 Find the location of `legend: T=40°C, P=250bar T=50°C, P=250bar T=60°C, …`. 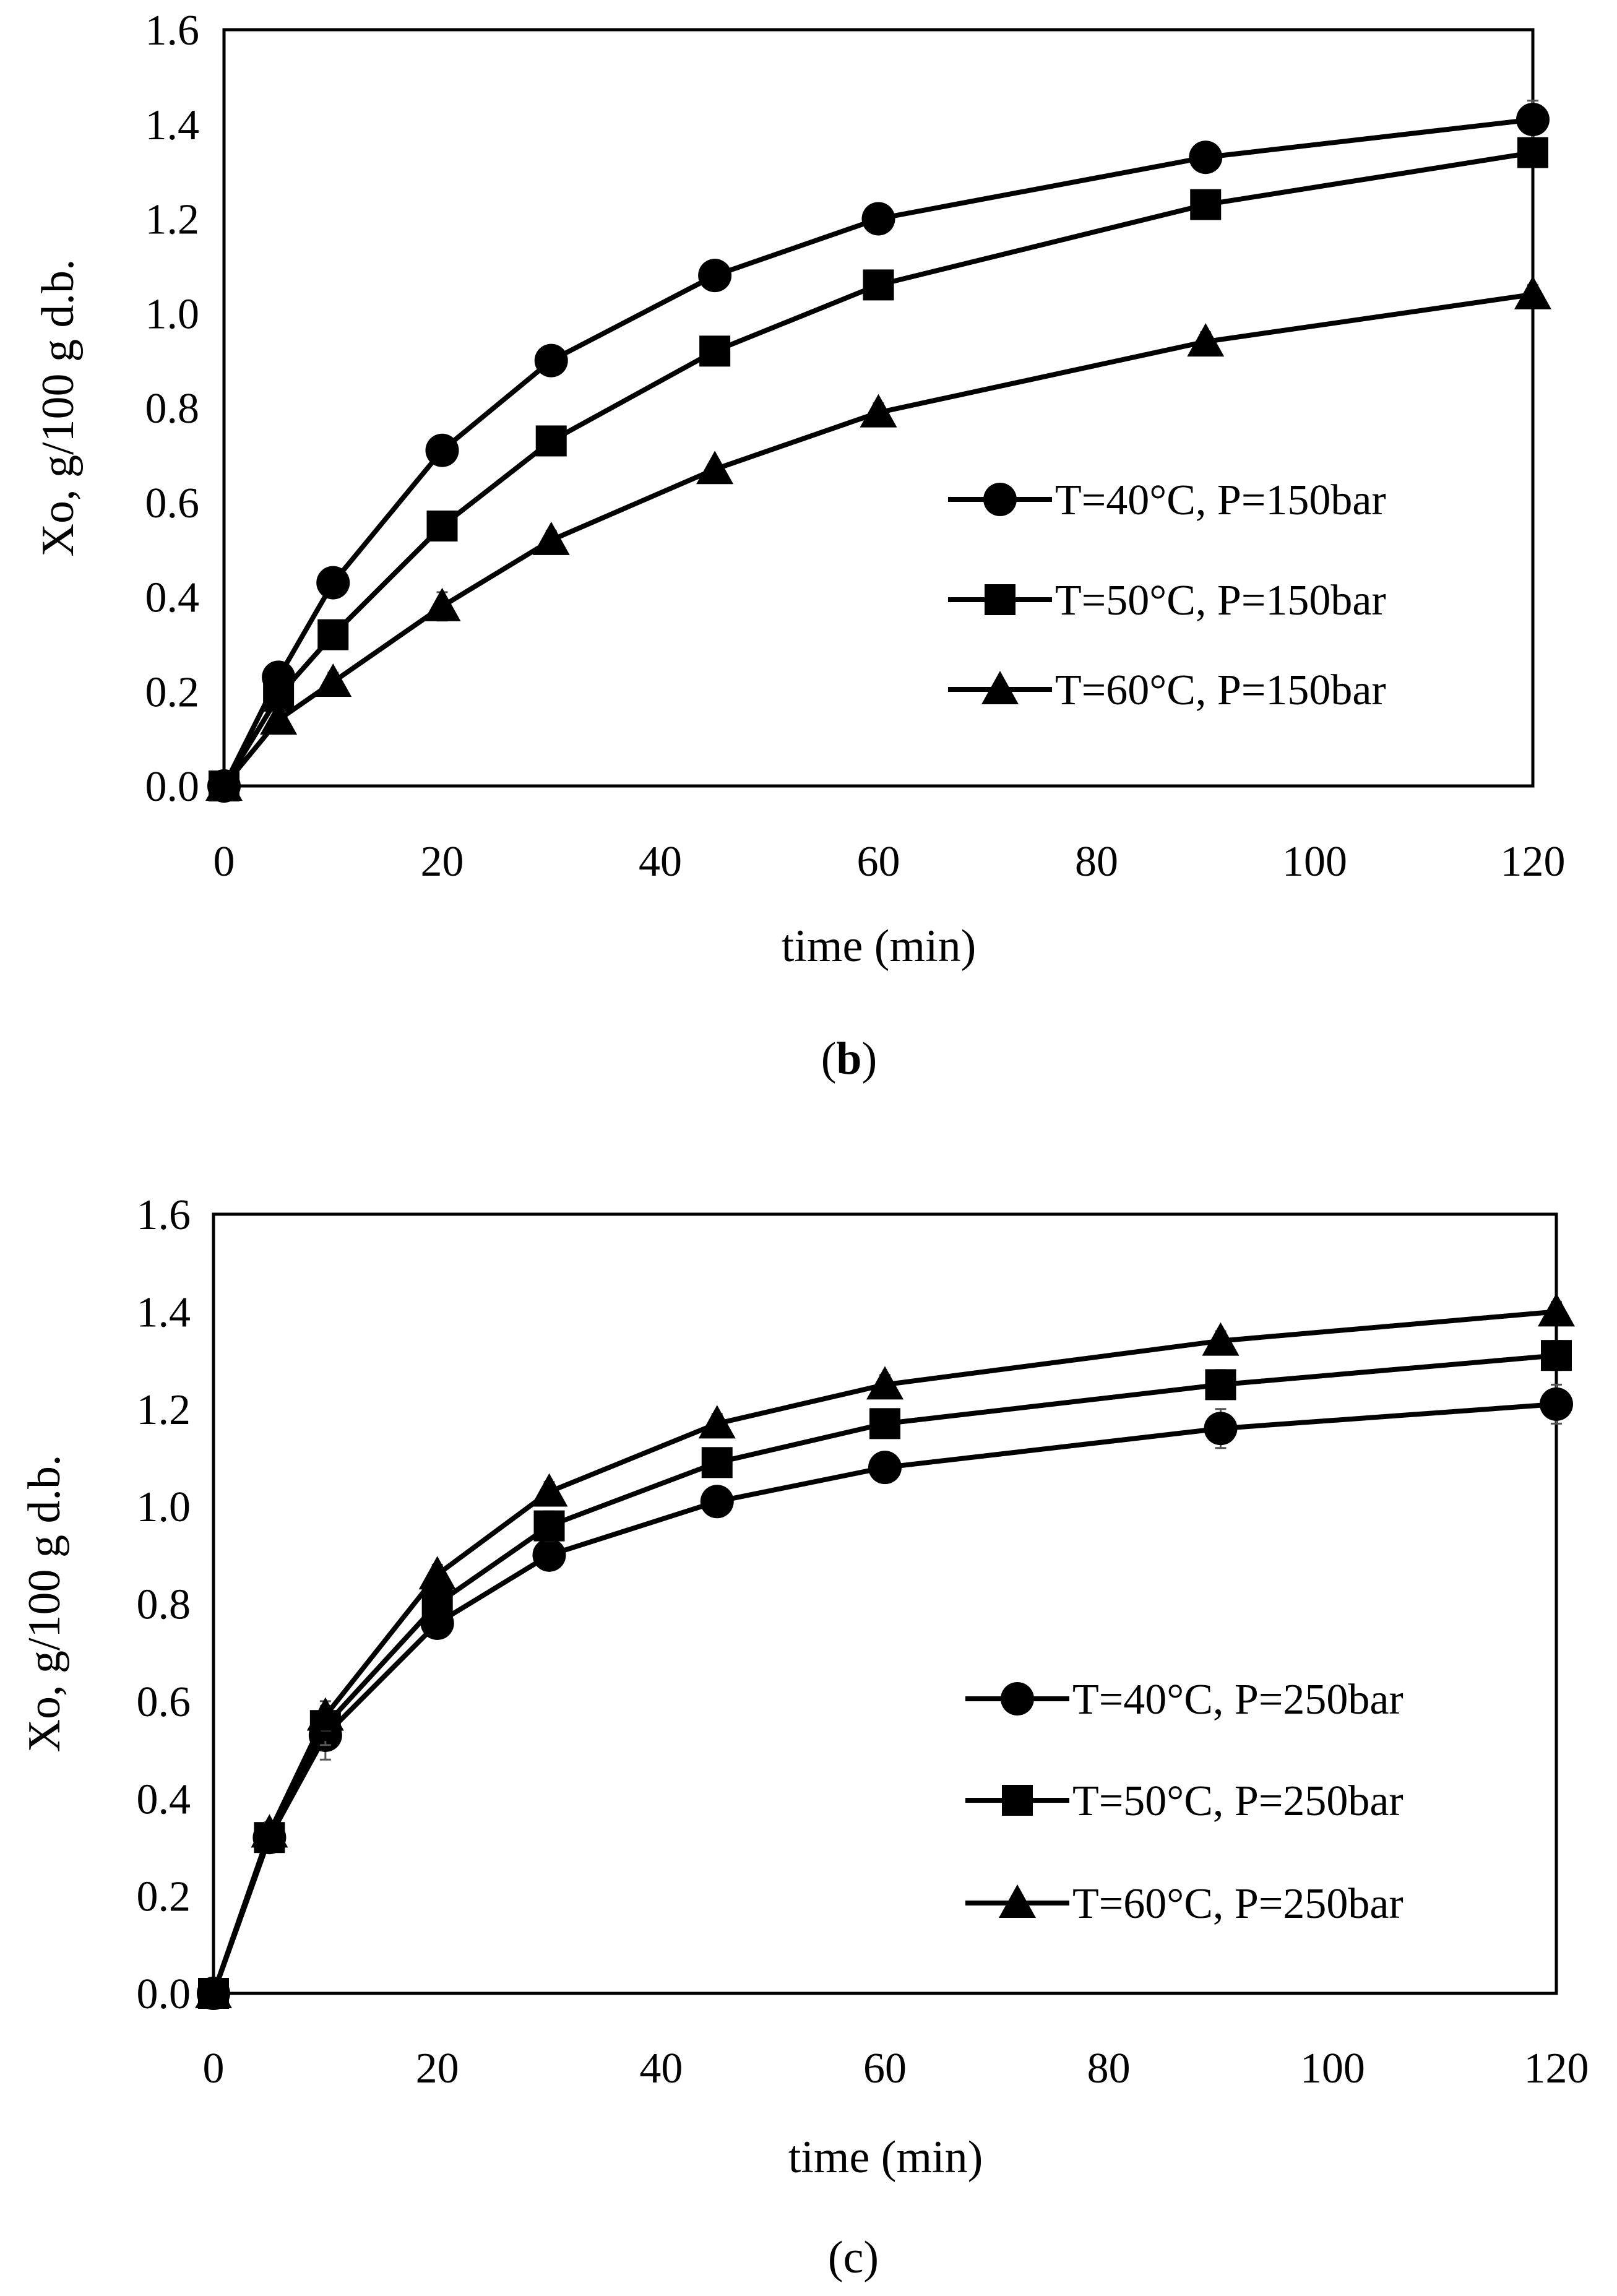

legend: T=40°C, P=250bar T=50°C, P=250bar T=60°C, … is located at coordinates (1184, 1802).